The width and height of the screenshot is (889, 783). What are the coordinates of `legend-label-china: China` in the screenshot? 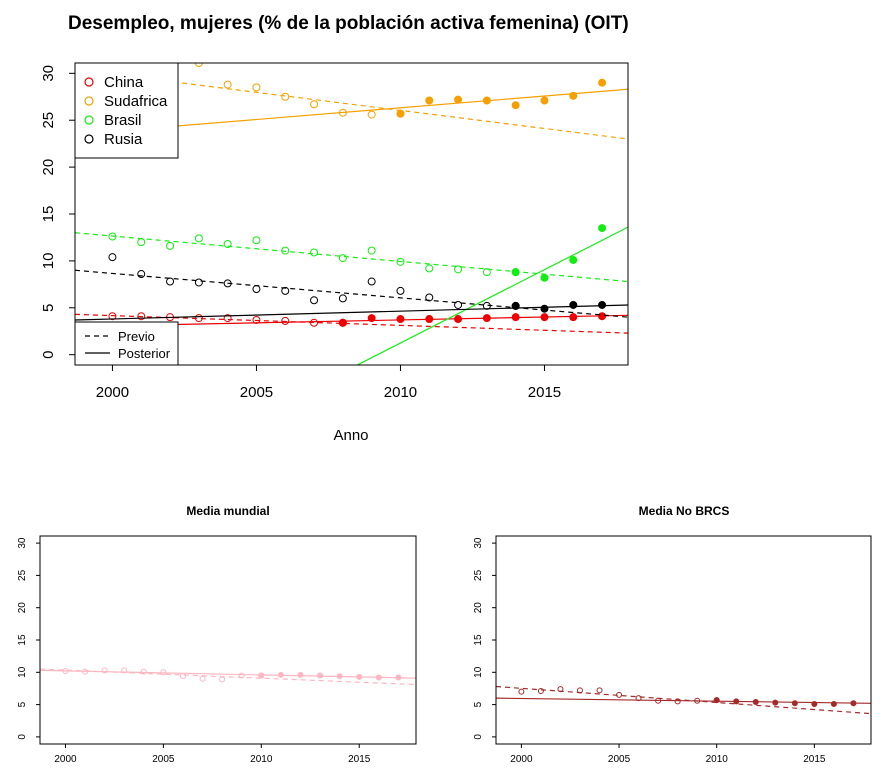 It's located at (124, 82).